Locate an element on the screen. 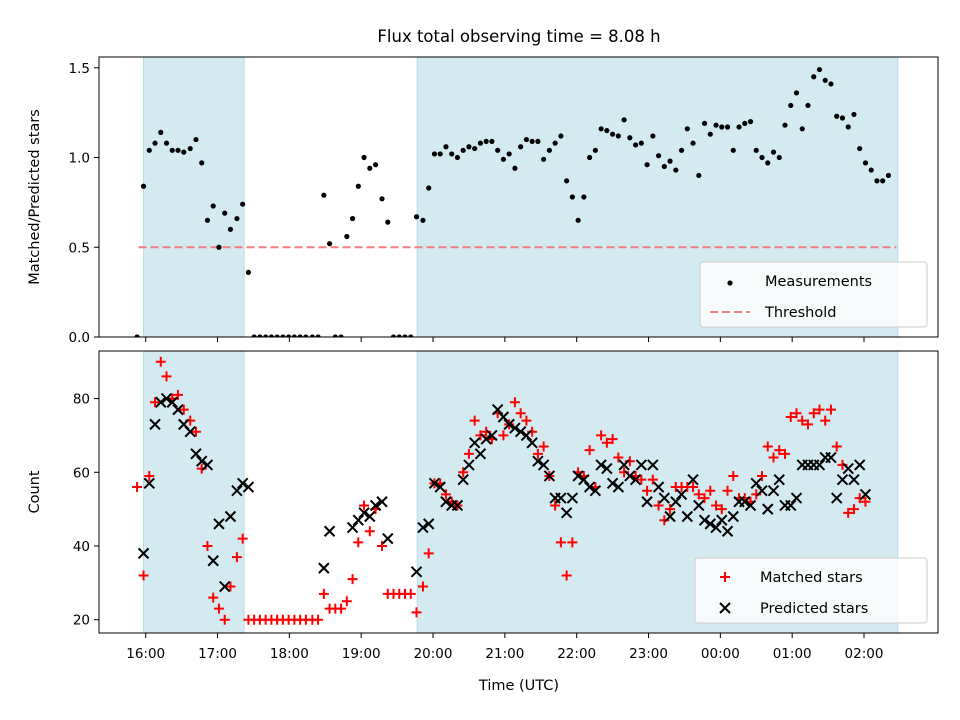 The height and width of the screenshot is (720, 960). x-tick-label: 01:00 is located at coordinates (792, 654).